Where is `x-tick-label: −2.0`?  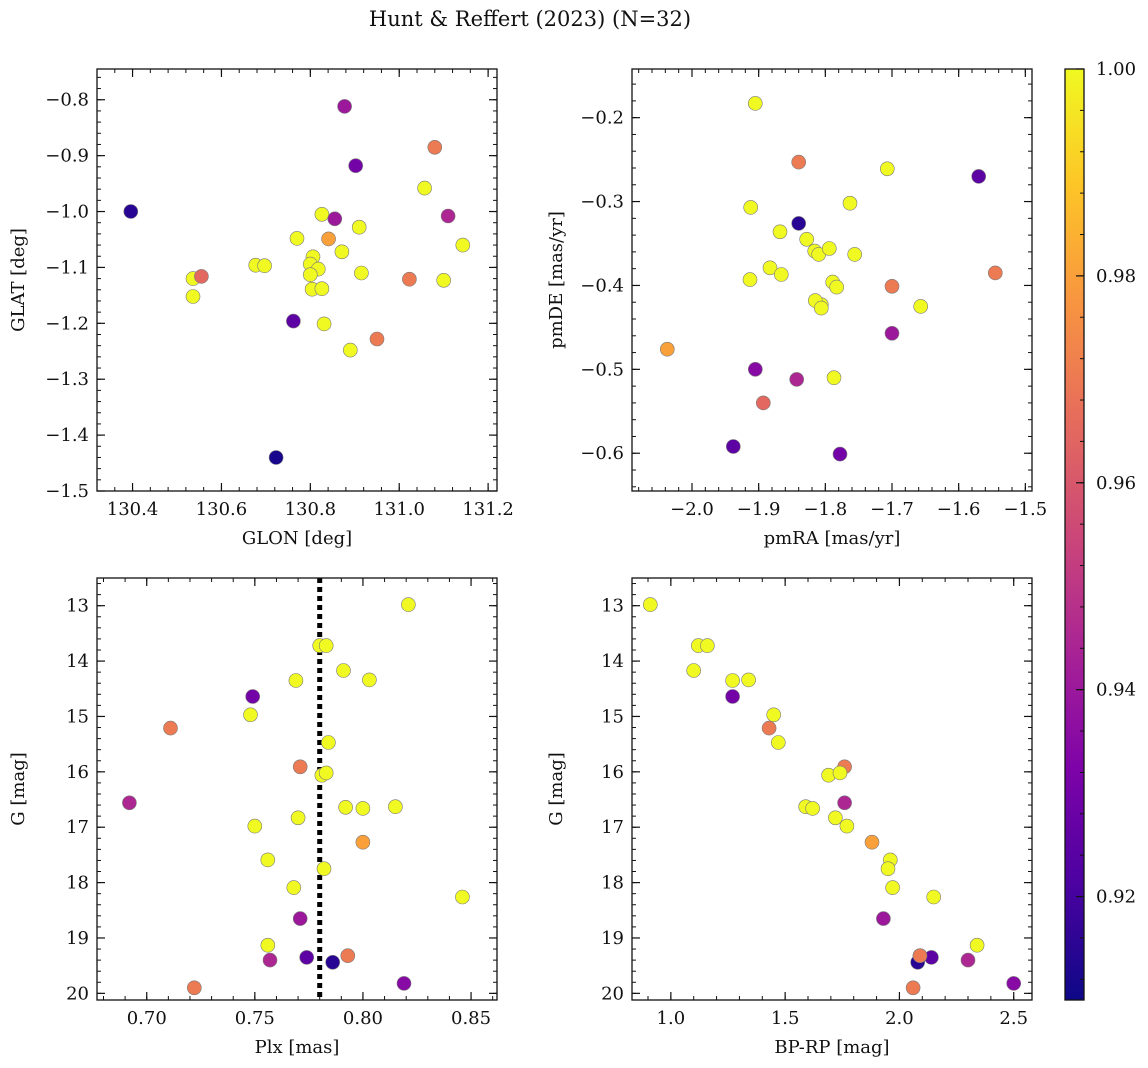 x-tick-label: −2.0 is located at coordinates (692, 509).